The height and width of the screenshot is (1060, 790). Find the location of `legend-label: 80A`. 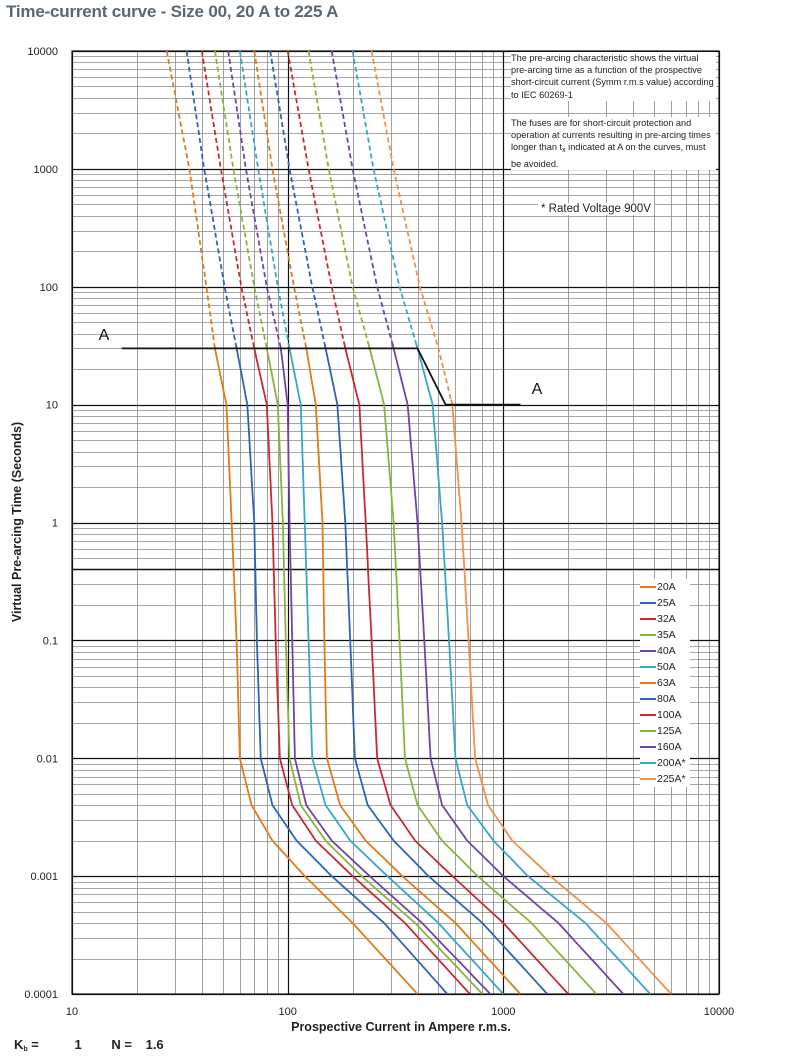

legend-label: 80A is located at coordinates (666, 699).